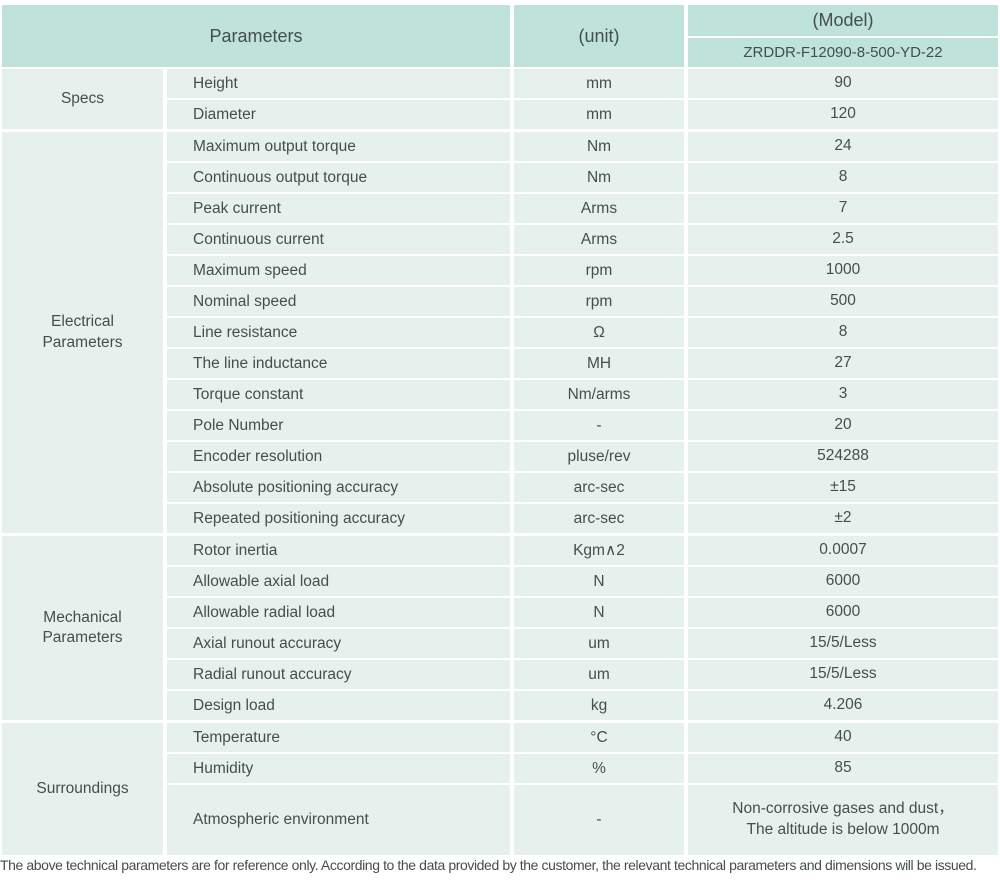  What do you see at coordinates (843, 146) in the screenshot?
I see `value-cell: 24` at bounding box center [843, 146].